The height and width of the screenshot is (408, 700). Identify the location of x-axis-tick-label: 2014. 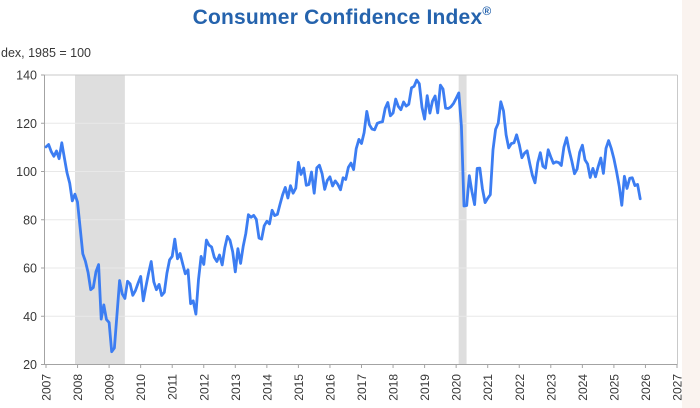
(267, 387).